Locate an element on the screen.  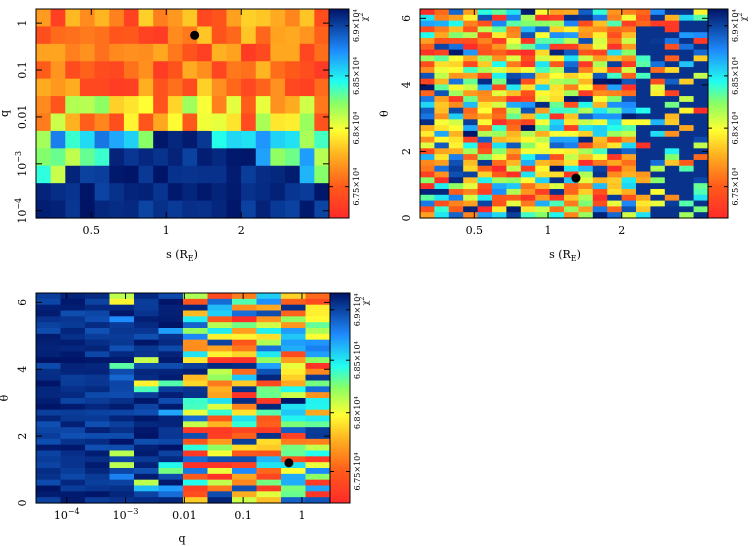
x-tick-label: 1 is located at coordinates (548, 230).